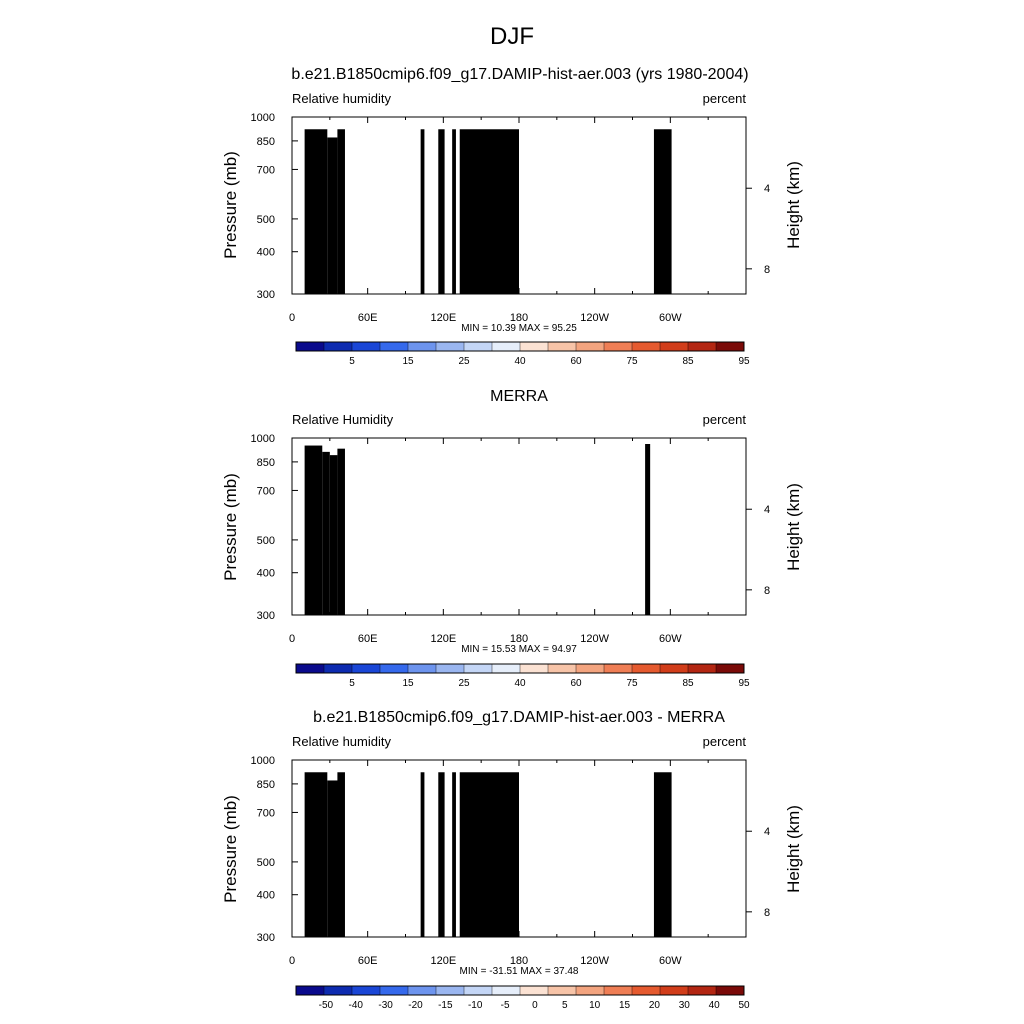  What do you see at coordinates (341, 98) in the screenshot?
I see `panel-1-left-label: Relative humidity` at bounding box center [341, 98].